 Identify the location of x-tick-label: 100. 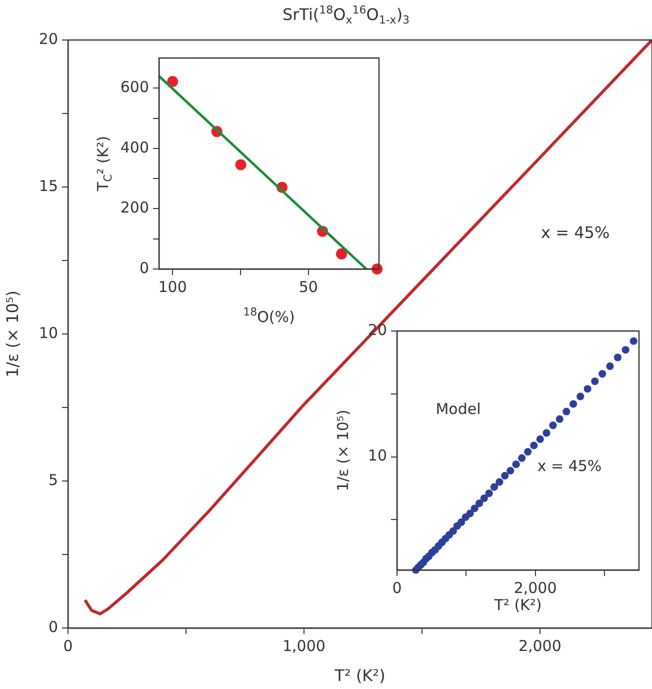
(172, 287).